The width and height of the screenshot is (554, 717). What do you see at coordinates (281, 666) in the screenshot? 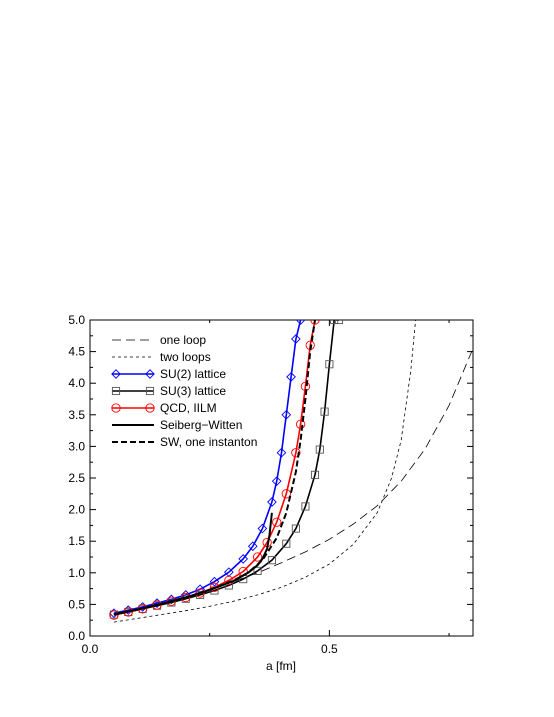
I see `x-axis-label: a [fm]` at bounding box center [281, 666].